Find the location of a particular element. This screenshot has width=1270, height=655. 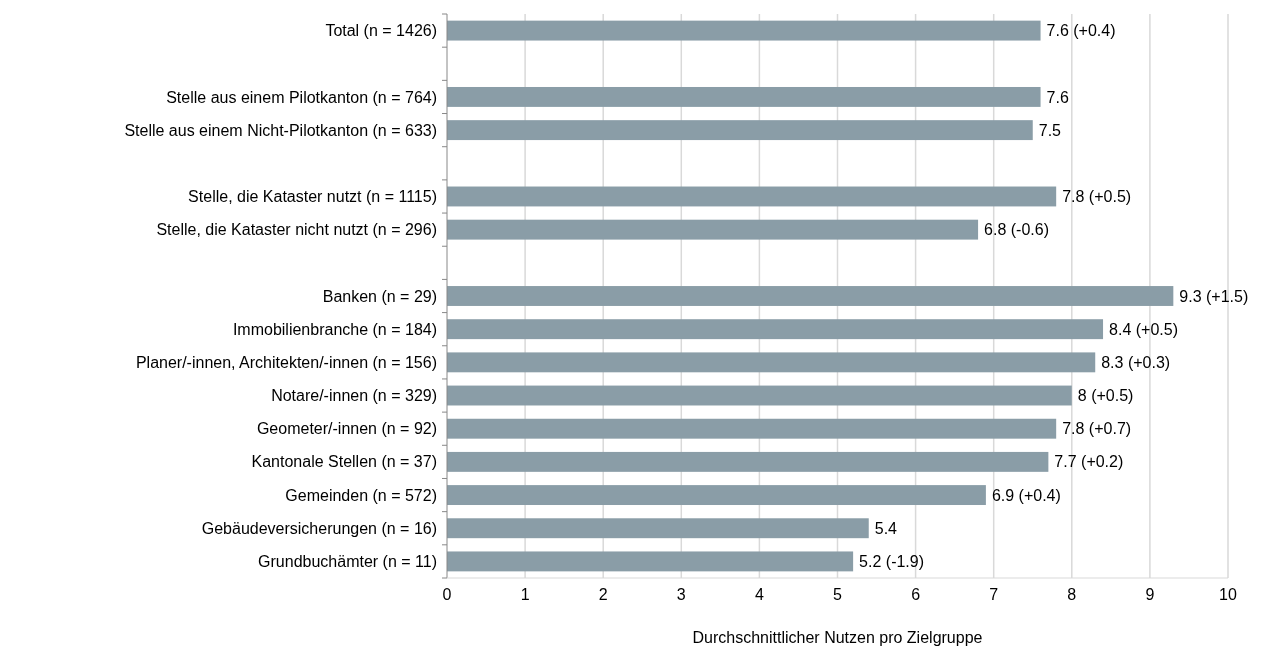

x-tick-label: 7 is located at coordinates (994, 594).